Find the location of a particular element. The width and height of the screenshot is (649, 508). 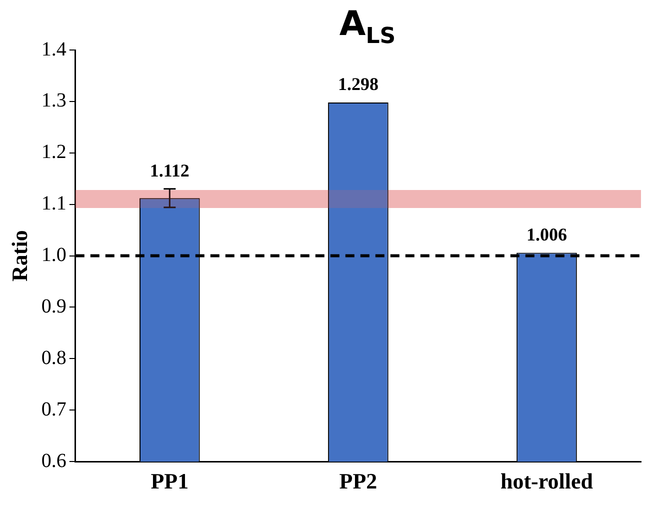

y-tick-label: 1.1 is located at coordinates (53, 203).